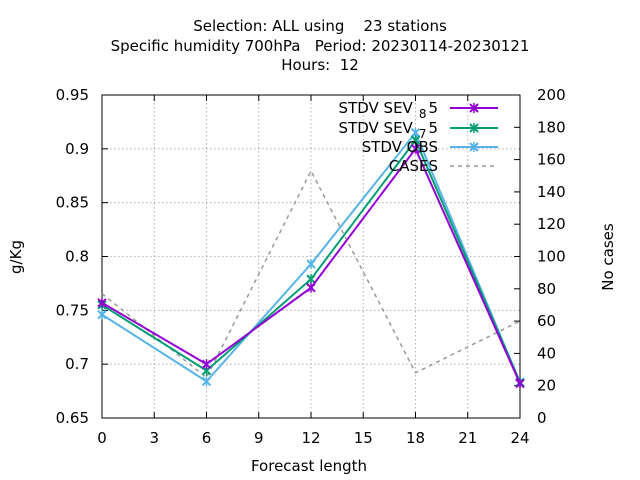 This screenshot has width=640, height=480. Describe the element at coordinates (72, 310) in the screenshot. I see `y-tick-label: 0.75` at that location.